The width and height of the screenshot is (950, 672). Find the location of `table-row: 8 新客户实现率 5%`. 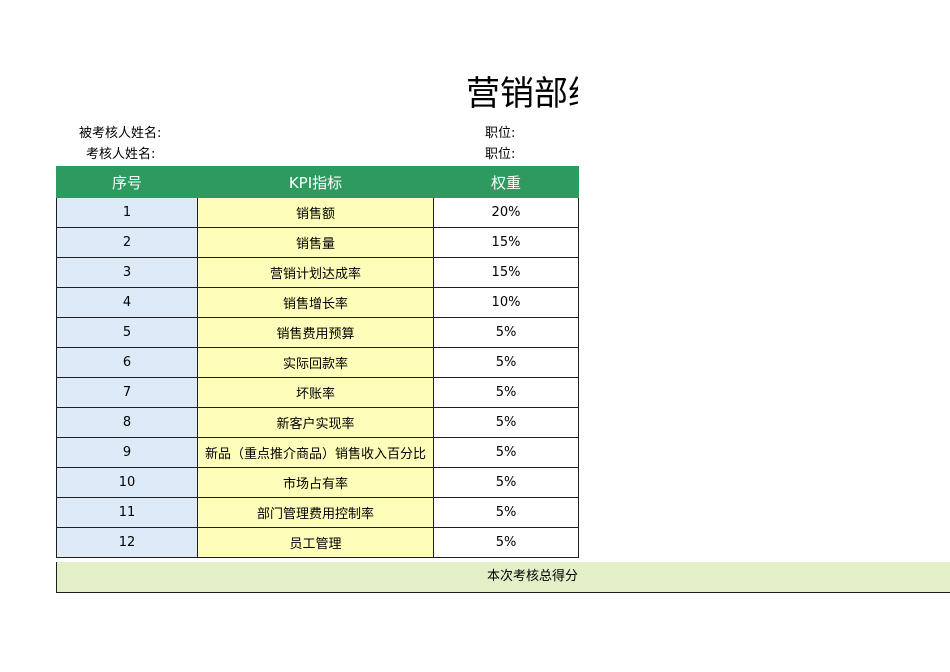

table-row: 8 新客户实现率 5% is located at coordinates (317, 422).